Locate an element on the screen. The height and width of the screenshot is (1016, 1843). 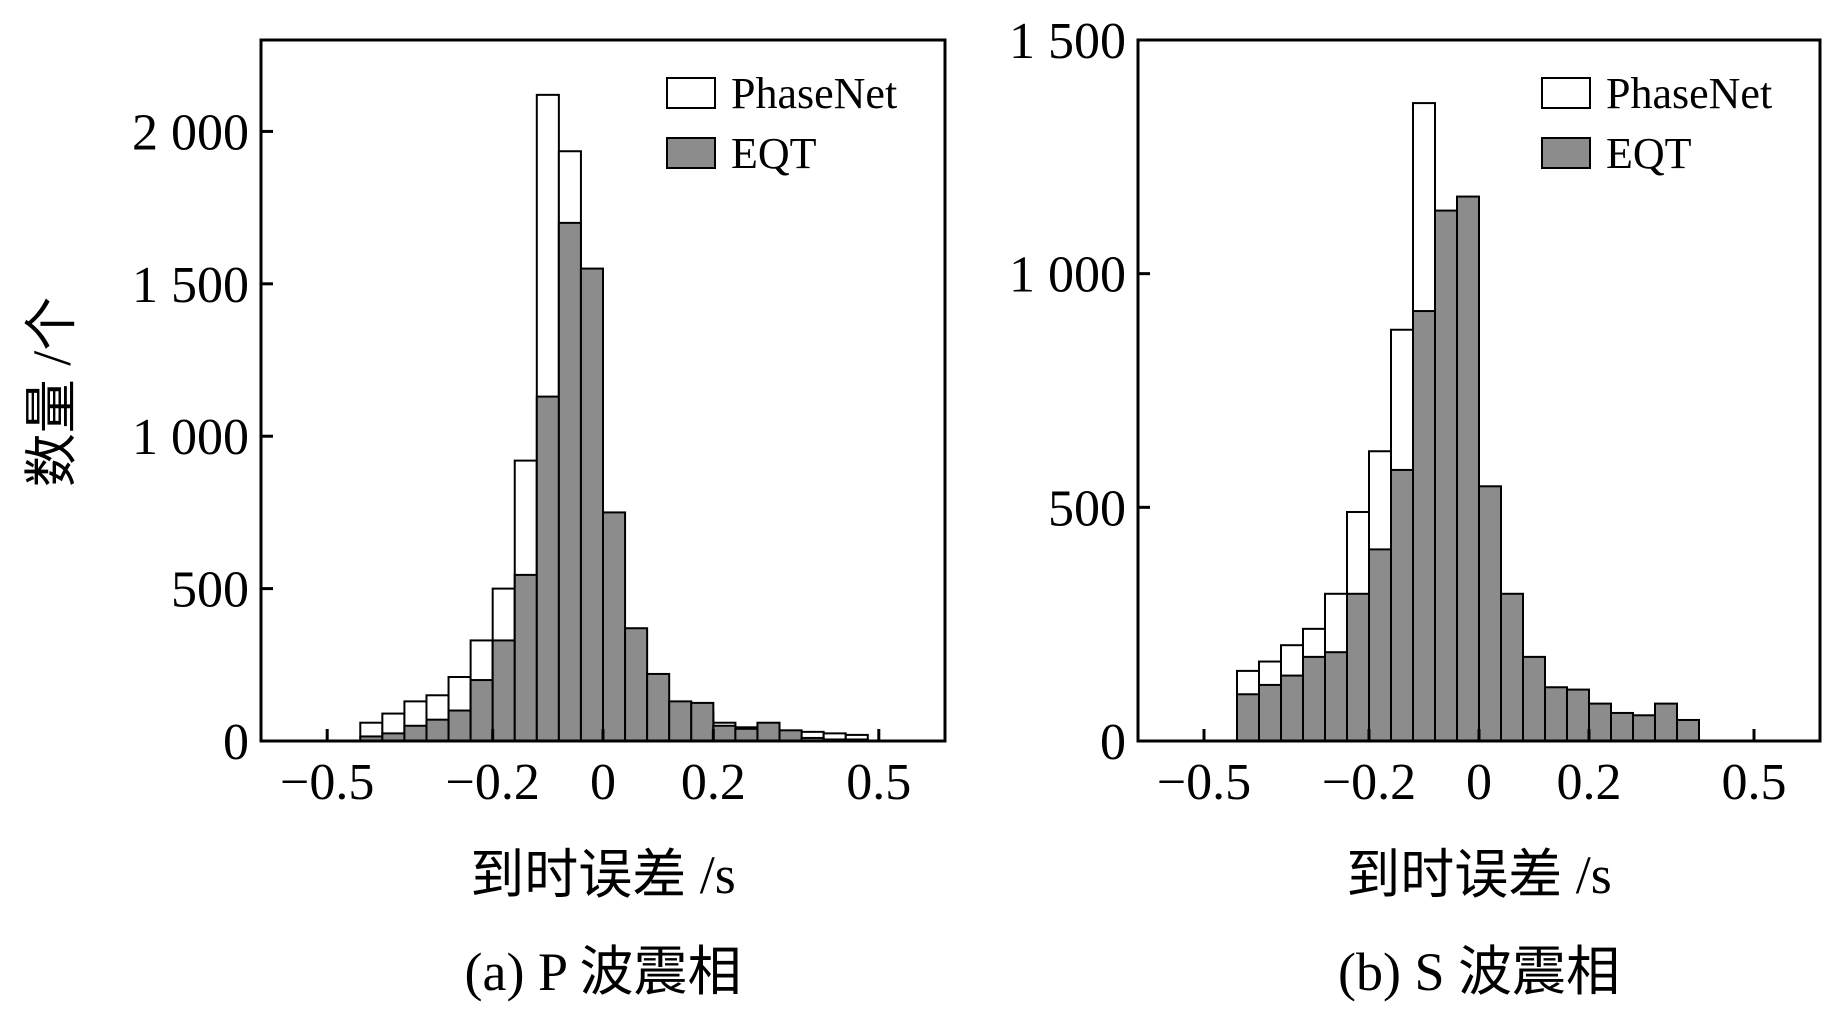
y-tick-label: 2 000 is located at coordinates (190, 132).